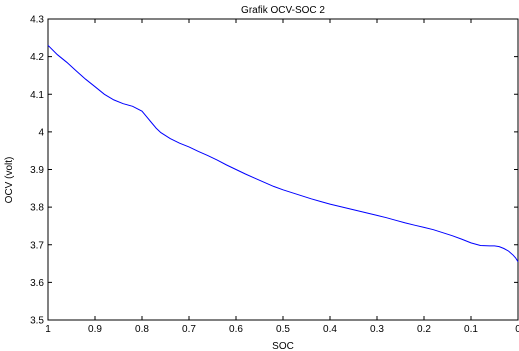 Image resolution: width=519 pixels, height=351 pixels. What do you see at coordinates (37, 245) in the screenshot?
I see `y-tick-label: 3.7` at bounding box center [37, 245].